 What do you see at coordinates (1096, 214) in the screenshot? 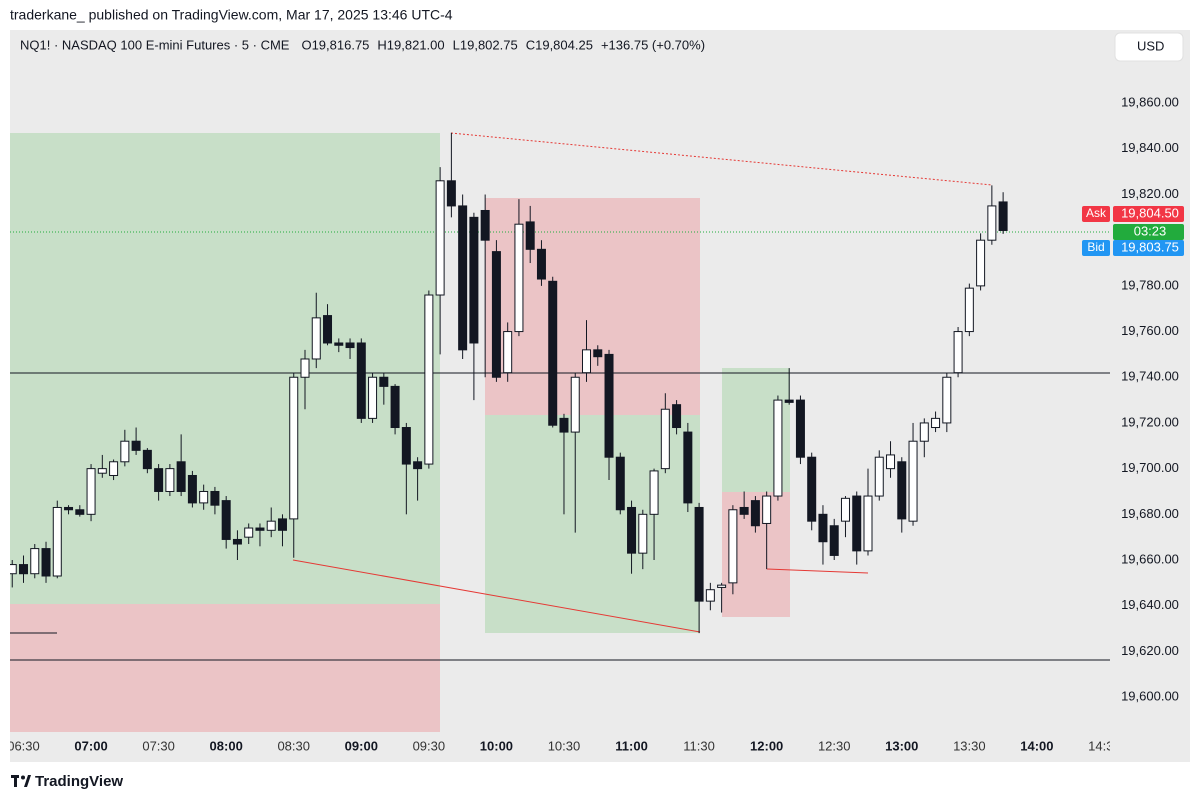
I see `tag-name-box` at bounding box center [1096, 214].